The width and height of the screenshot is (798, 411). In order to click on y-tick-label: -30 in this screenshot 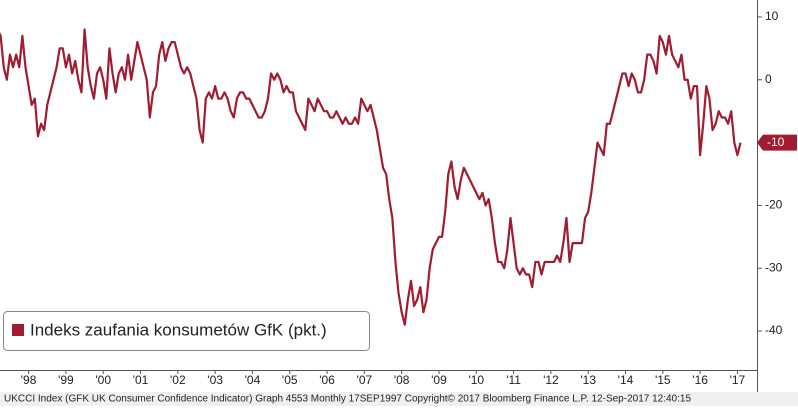, I will do `click(774, 267)`.